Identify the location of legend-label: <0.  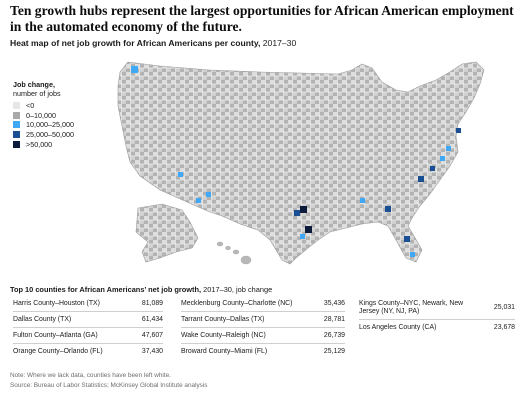
(30, 106).